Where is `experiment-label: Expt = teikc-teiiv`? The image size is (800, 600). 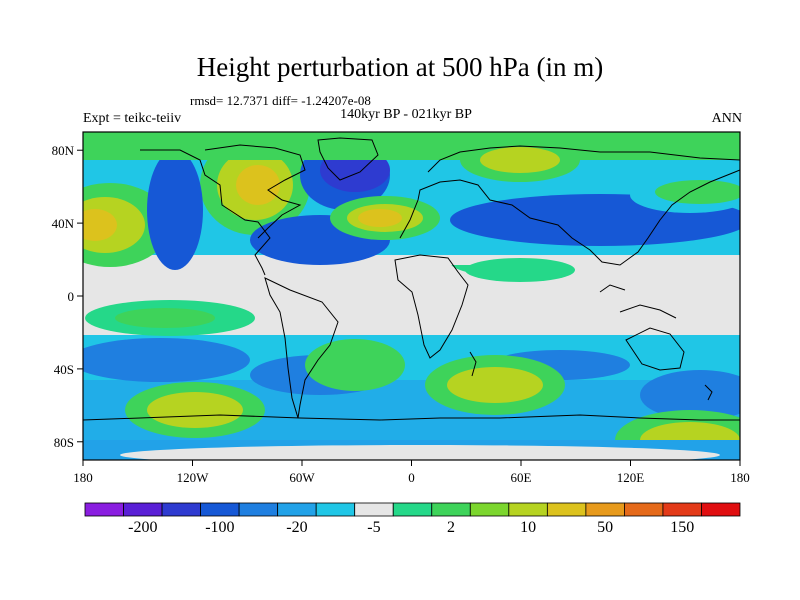 experiment-label: Expt = teikc-teiiv is located at coordinates (132, 118).